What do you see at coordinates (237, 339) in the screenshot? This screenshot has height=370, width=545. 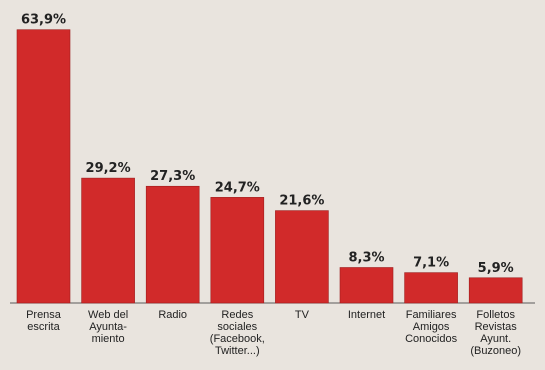 I see `category-label-3-line-2: (Facebook,` at bounding box center [237, 339].